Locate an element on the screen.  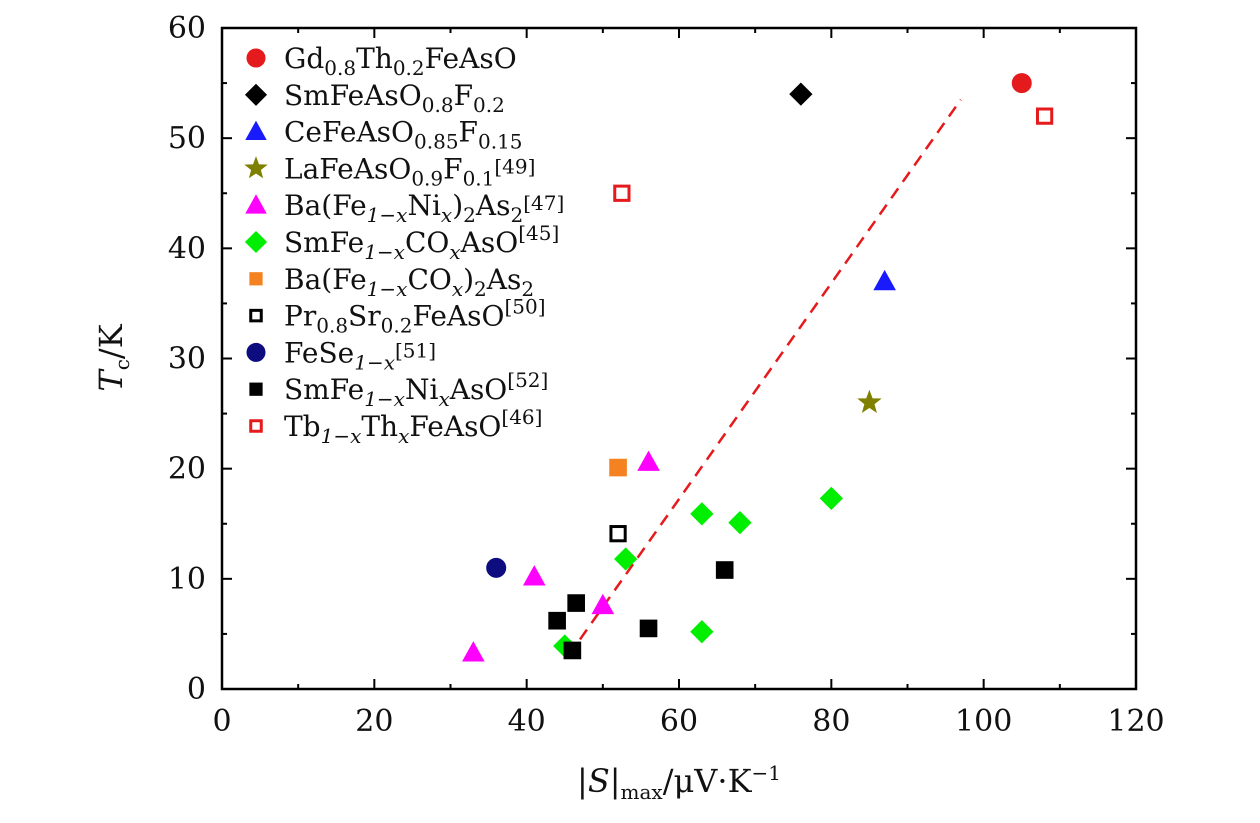
legend-label: Ba(Fe1−xCOx)2As2 is located at coordinates (409, 282).